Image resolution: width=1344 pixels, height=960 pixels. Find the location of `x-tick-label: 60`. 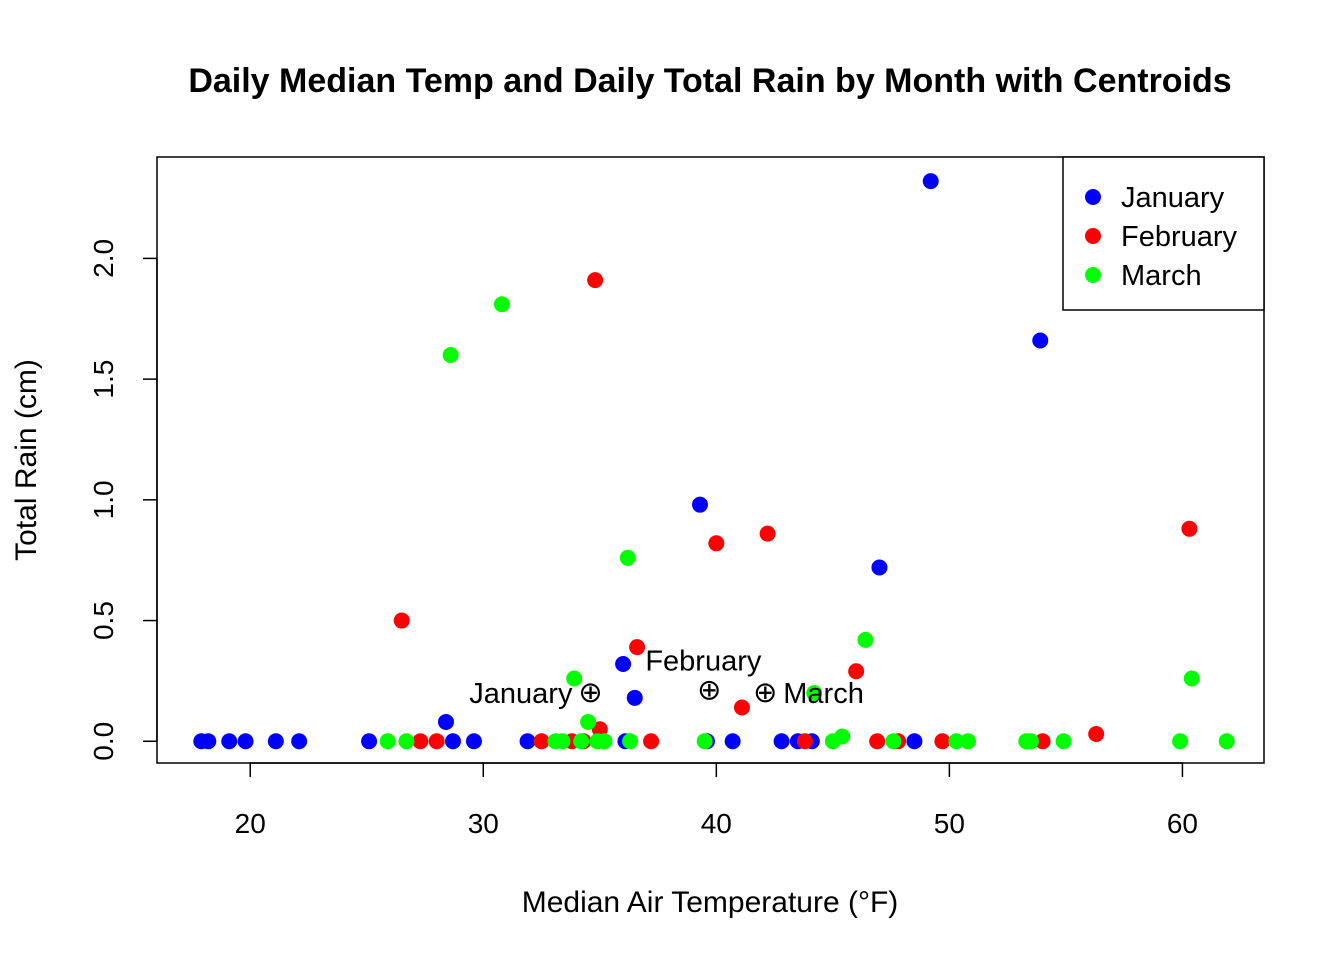

x-tick-label: 60 is located at coordinates (1182, 823).